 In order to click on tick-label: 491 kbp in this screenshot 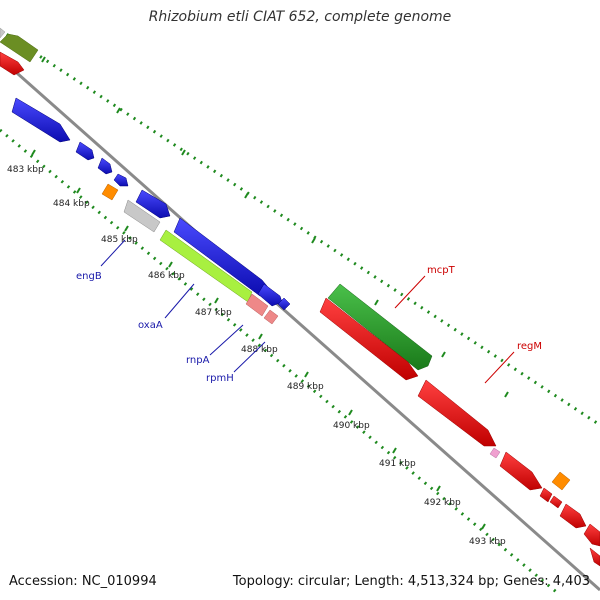, I will do `click(397, 464)`.